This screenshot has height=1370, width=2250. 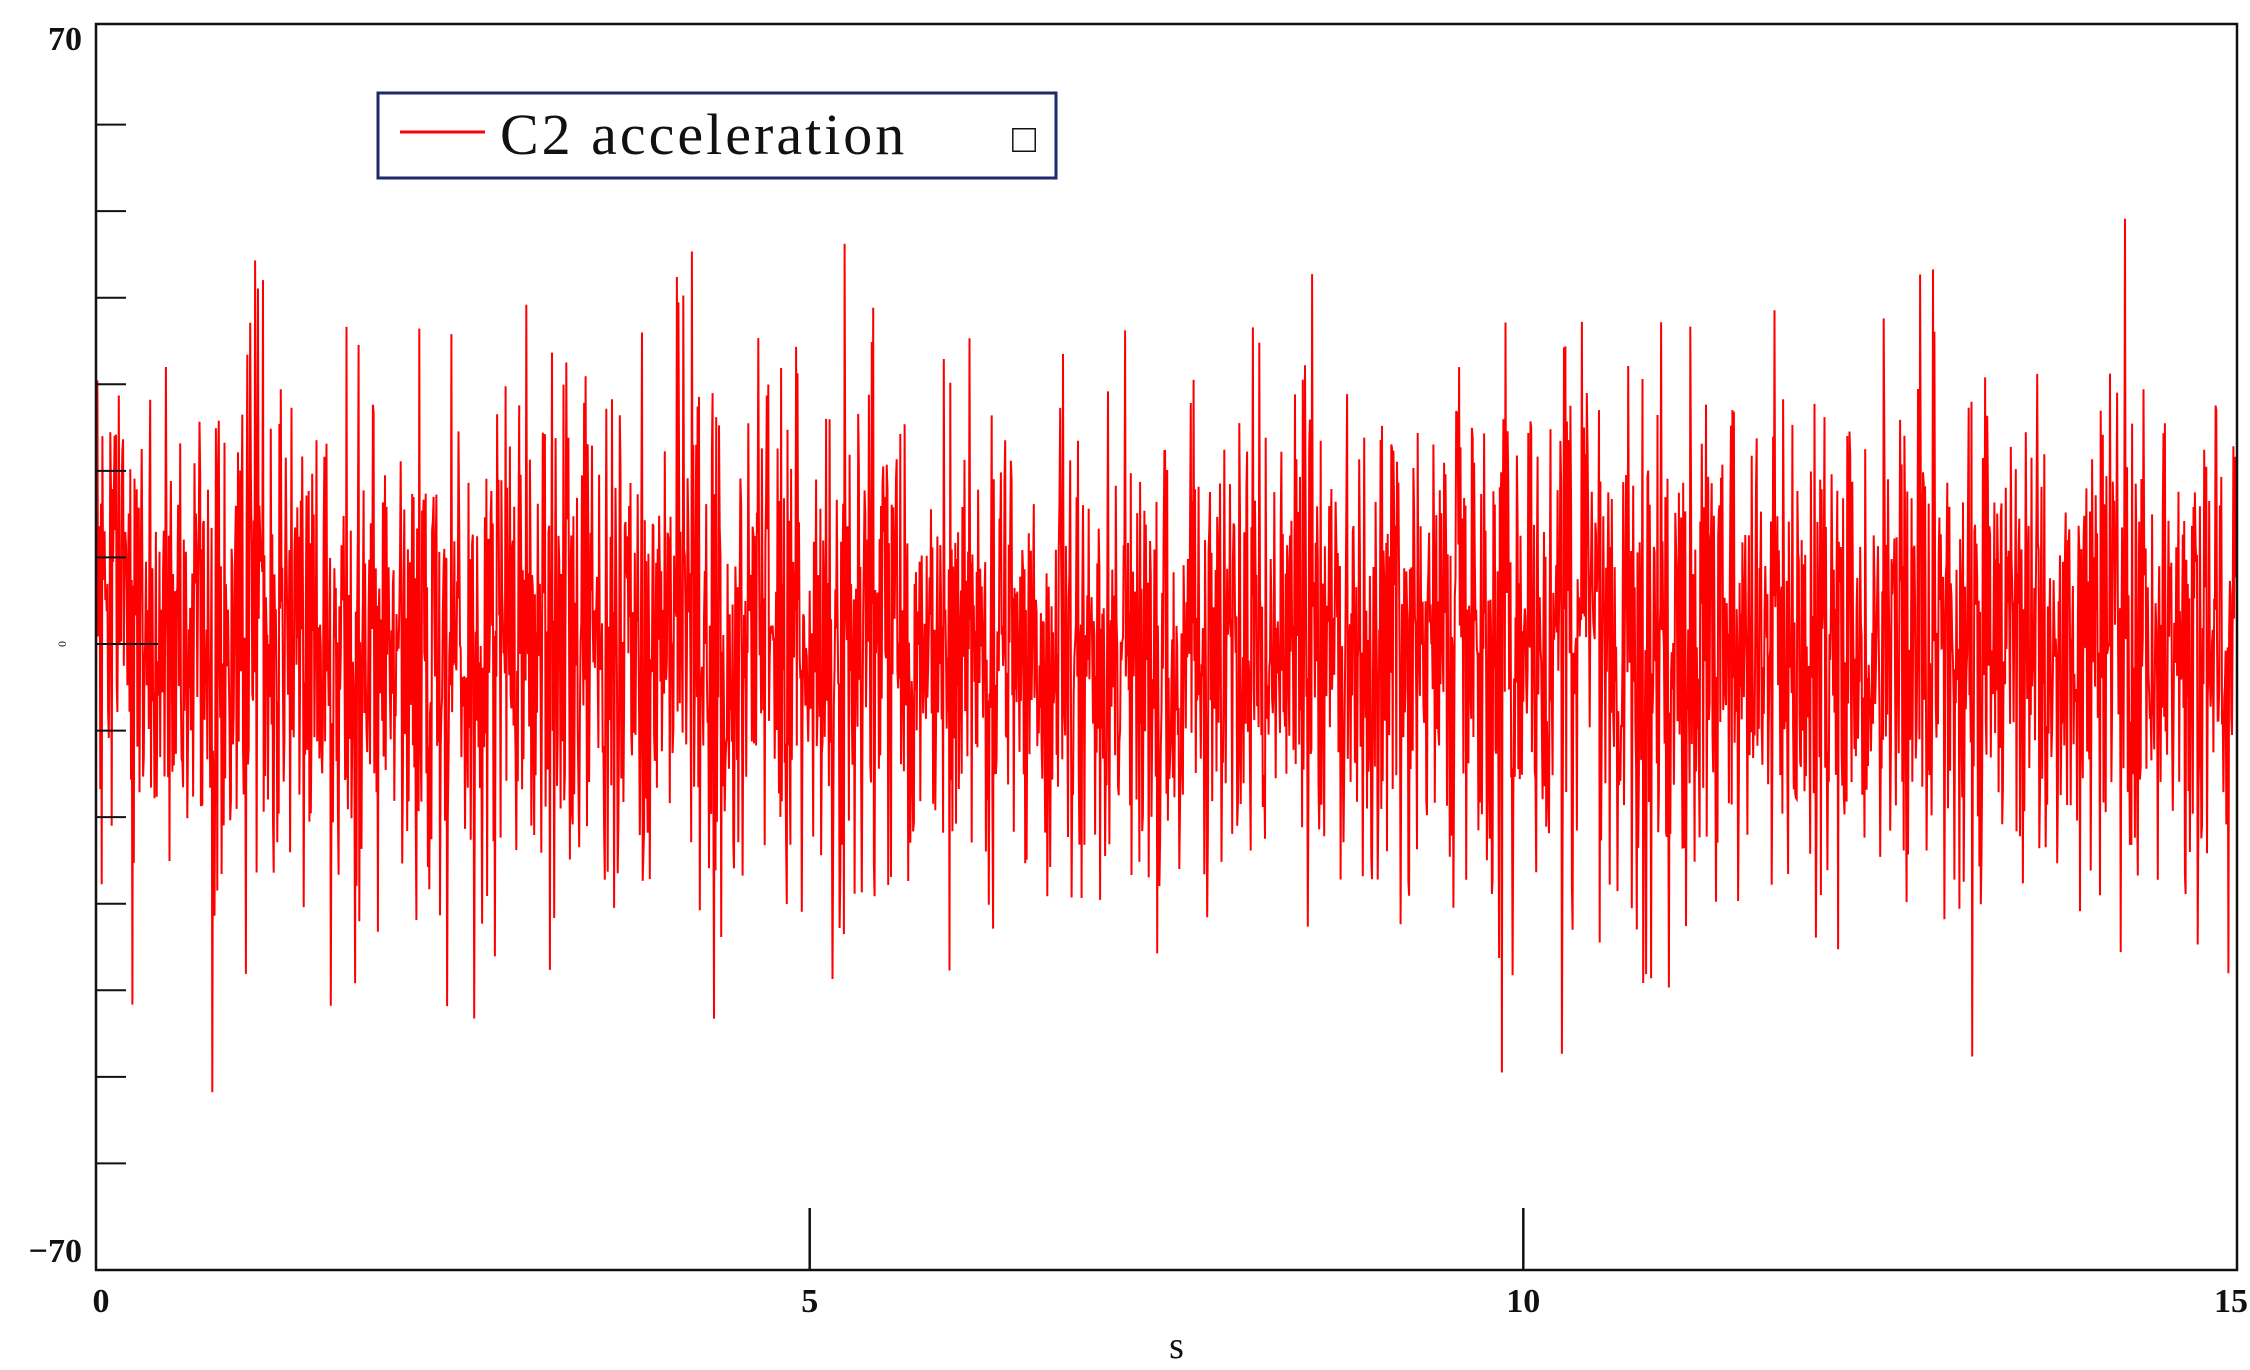 I want to click on x-tick-label: 15, so click(x=2231, y=1301).